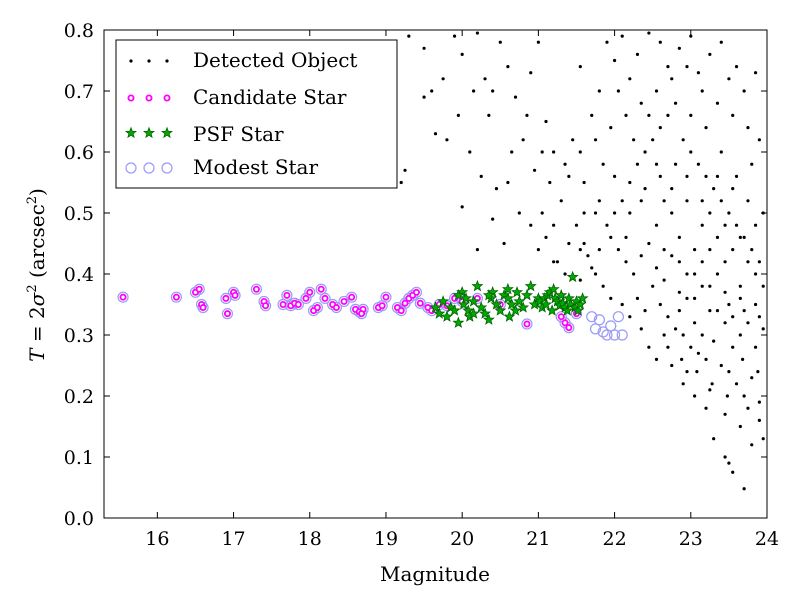  Describe the element at coordinates (79, 31) in the screenshot. I see `y-tick-label: 0.8` at that location.